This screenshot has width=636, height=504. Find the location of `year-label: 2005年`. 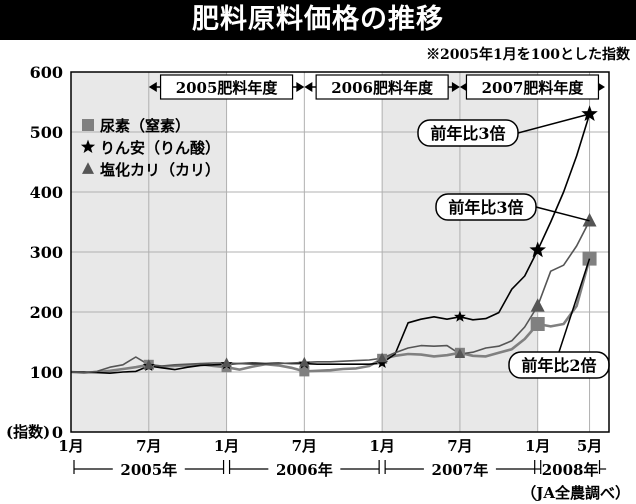

year-label: 2005年 is located at coordinates (148, 470).